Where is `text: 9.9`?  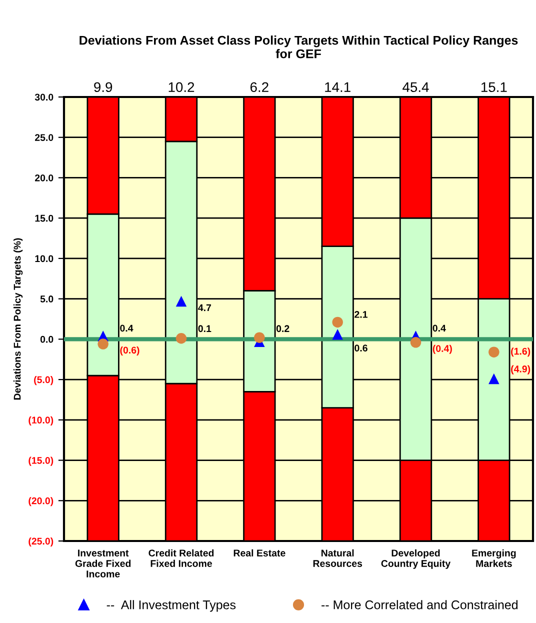
text: 9.9 is located at coordinates (103, 87).